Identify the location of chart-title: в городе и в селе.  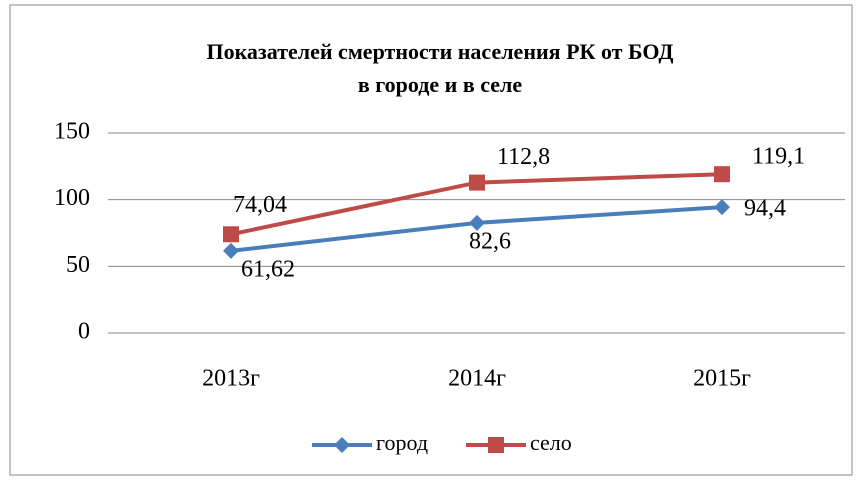
(440, 84).